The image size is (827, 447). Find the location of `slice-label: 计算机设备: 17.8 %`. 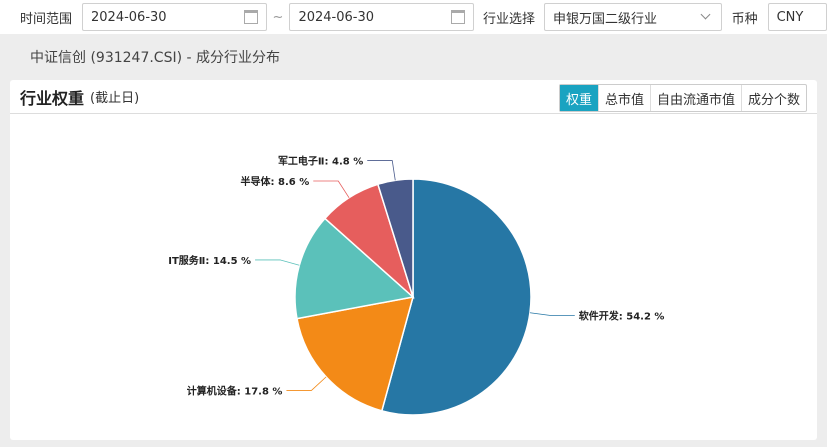

slice-label: 计算机设备: 17.8 % is located at coordinates (235, 390).